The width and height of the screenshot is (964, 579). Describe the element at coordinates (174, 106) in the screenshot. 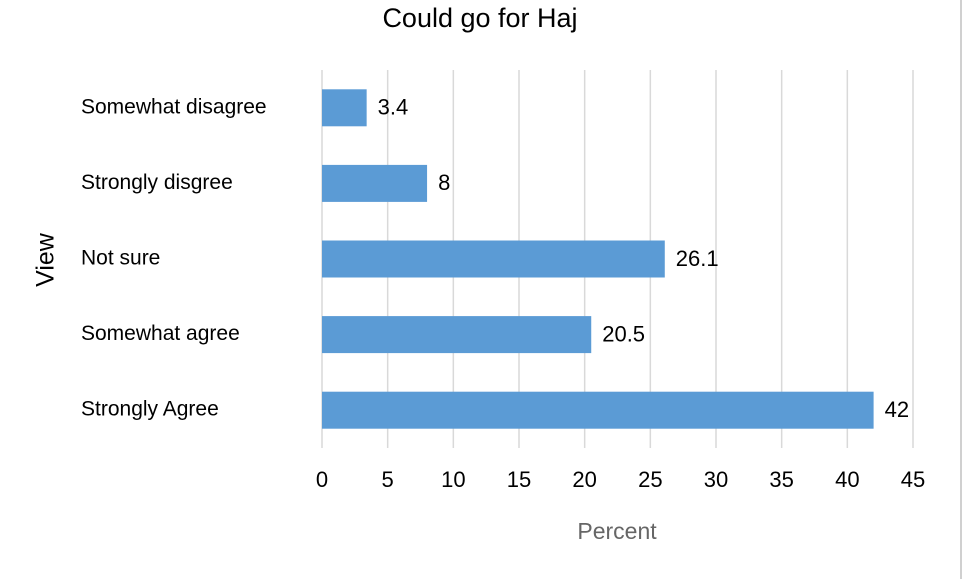

I see `y-tick-label: Somewhat disagree` at that location.